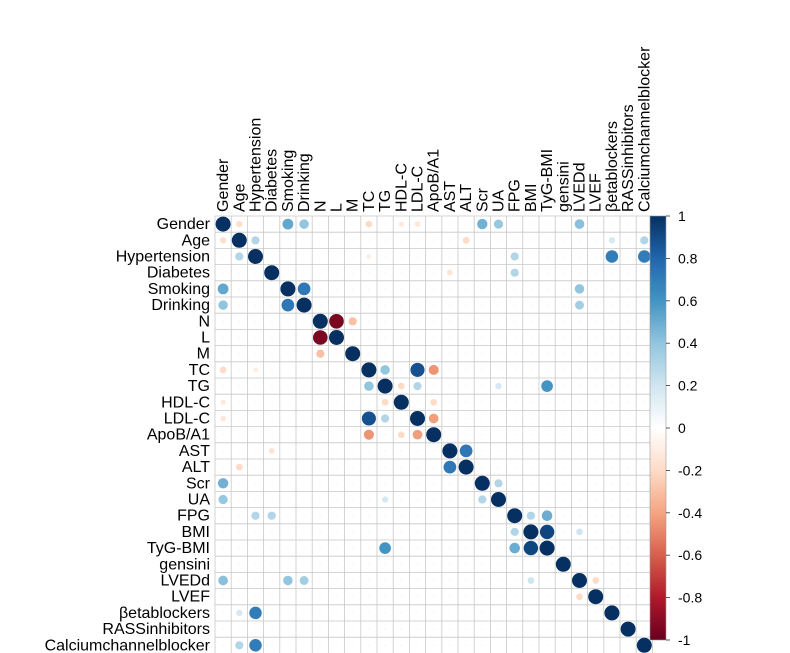  What do you see at coordinates (184, 564) in the screenshot?
I see `row-label: gensini` at bounding box center [184, 564].